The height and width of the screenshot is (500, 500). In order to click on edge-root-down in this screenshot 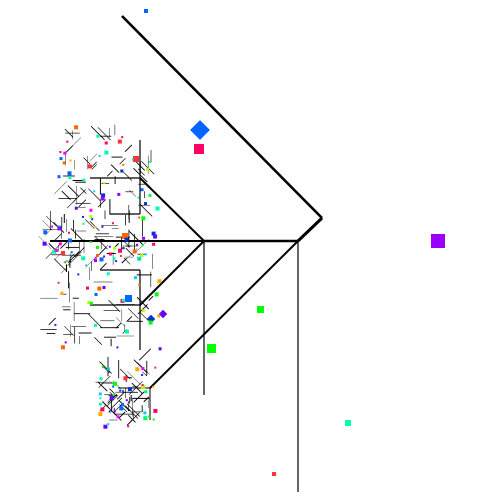, I will do `click(224, 314)`.